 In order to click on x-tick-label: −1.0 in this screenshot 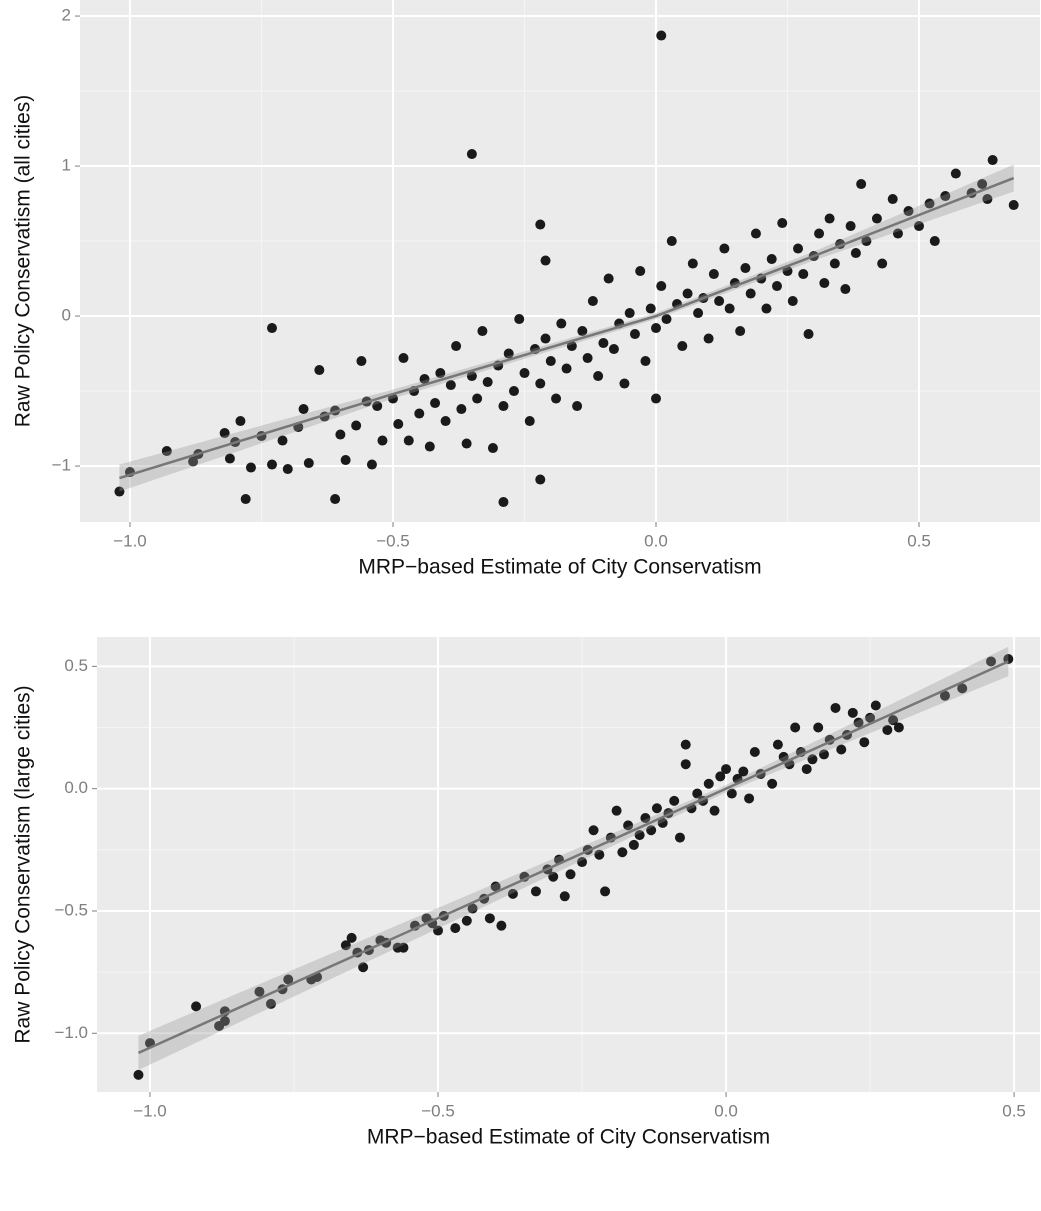, I will do `click(150, 1110)`.